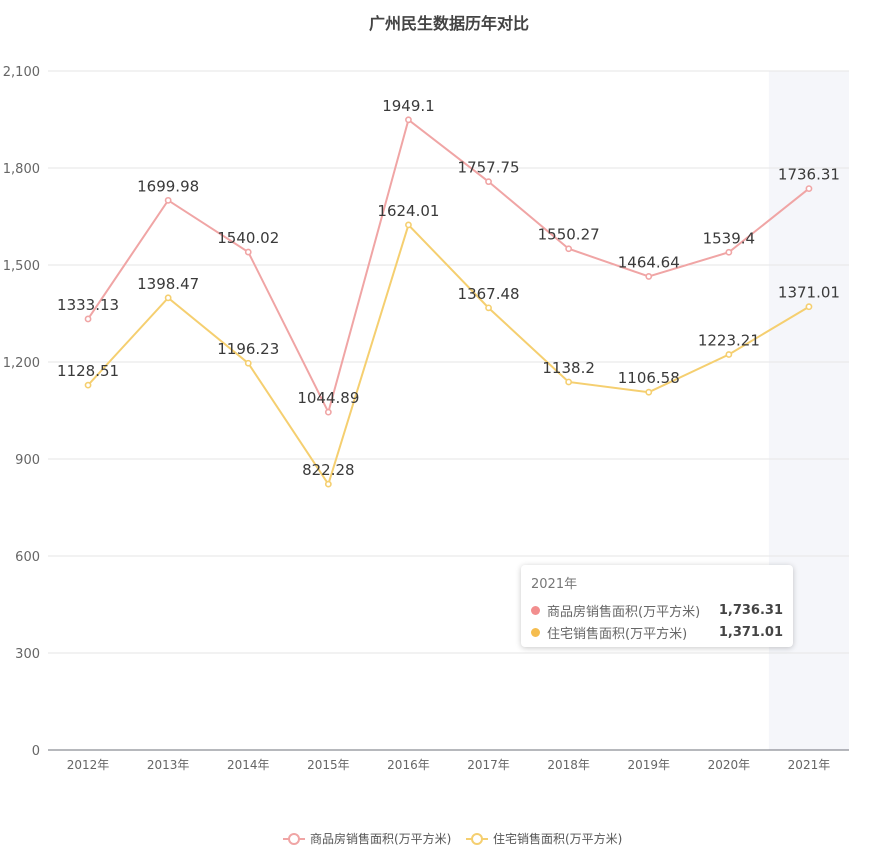 This screenshot has height=850, width=874. I want to click on data-label: 1949.1, so click(408, 106).